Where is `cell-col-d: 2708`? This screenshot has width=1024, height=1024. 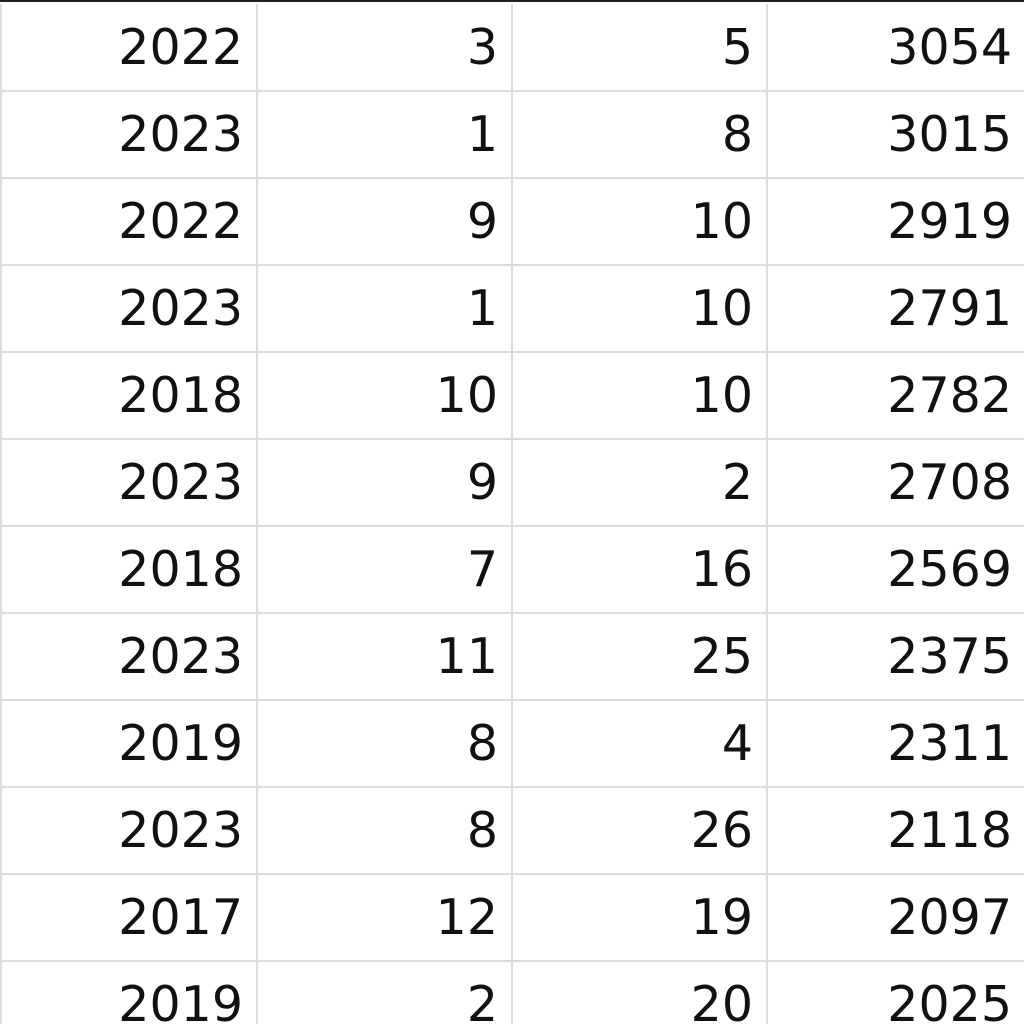
cell-col-d: 2708 is located at coordinates (895, 483).